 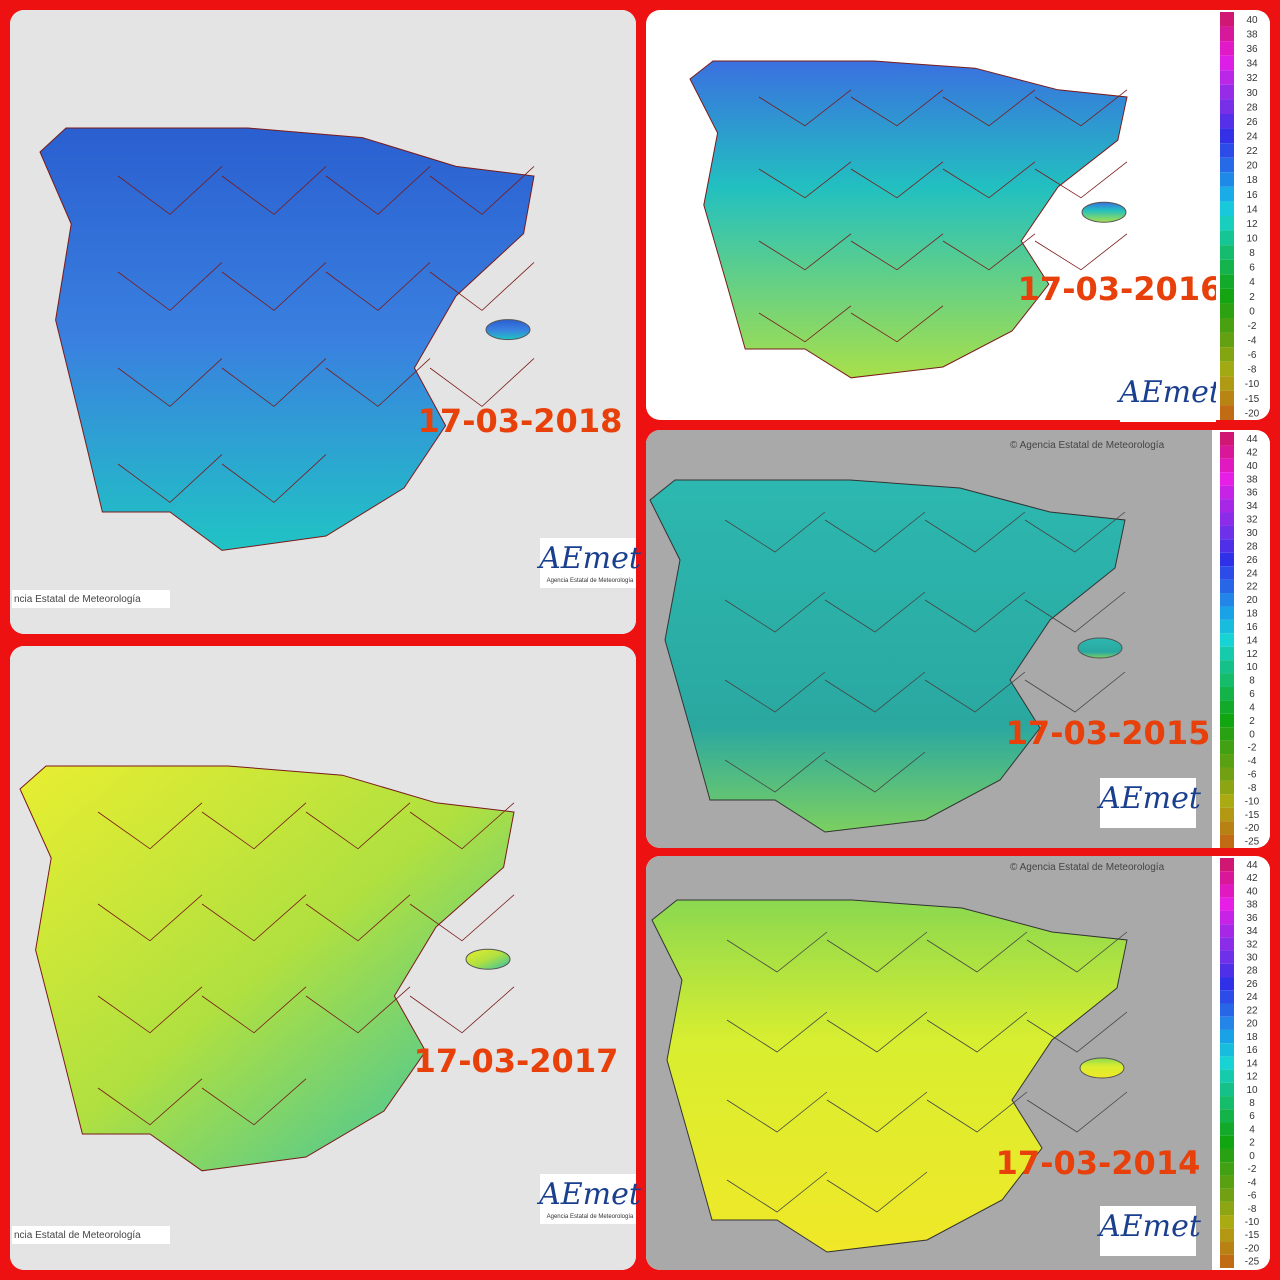 What do you see at coordinates (1252, 640) in the screenshot?
I see `legend-label: 14` at bounding box center [1252, 640].